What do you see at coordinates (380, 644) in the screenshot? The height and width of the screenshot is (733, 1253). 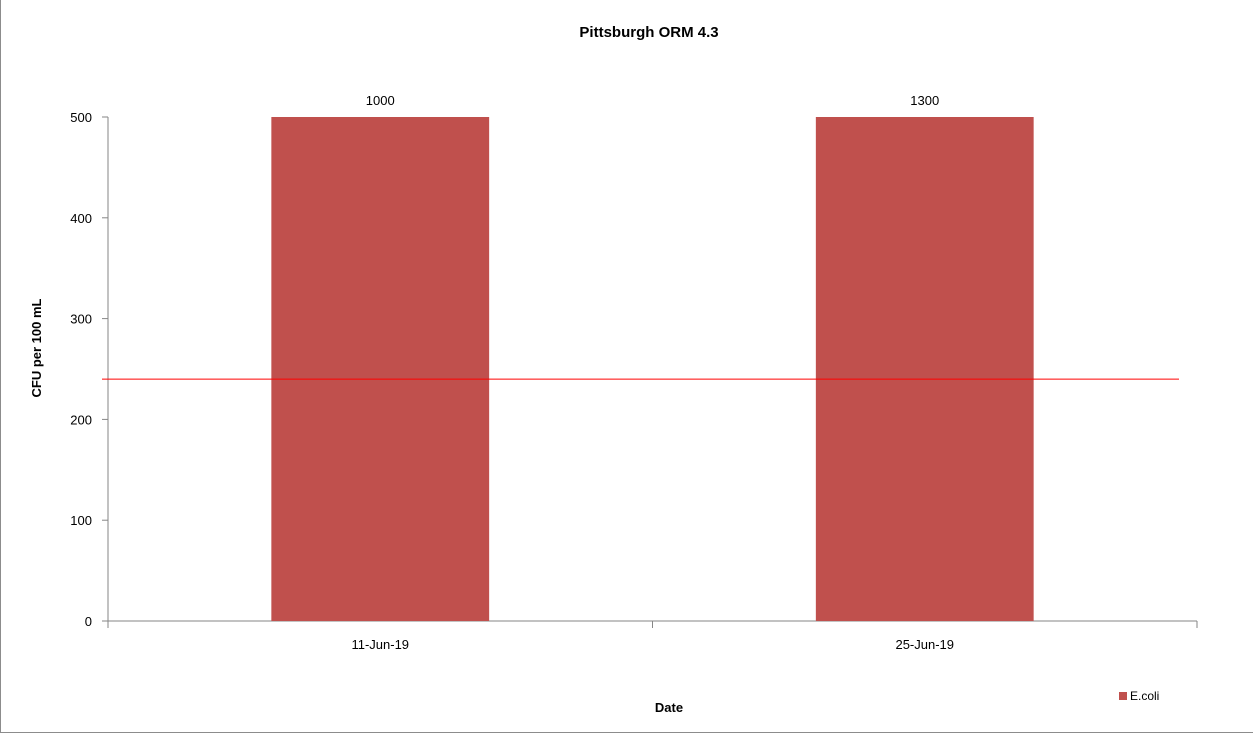 I see `x-tick-label: 11-Jun-19` at bounding box center [380, 644].